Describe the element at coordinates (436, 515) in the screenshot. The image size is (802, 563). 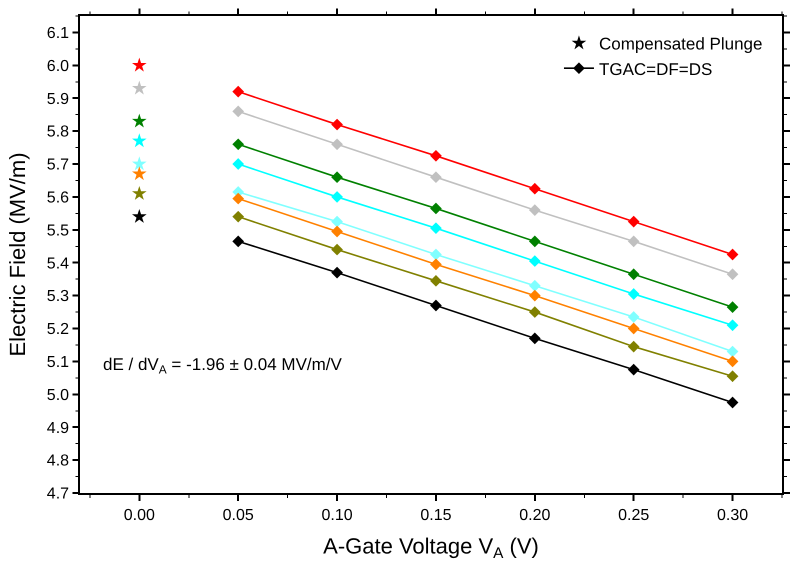
I see `x-tick-label: 0.15` at that location.